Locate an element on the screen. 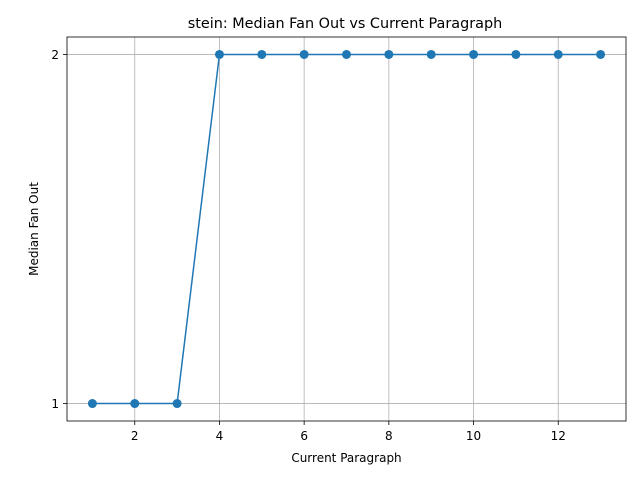 This screenshot has width=640, height=480. y-tick-label: 2 is located at coordinates (55, 55).